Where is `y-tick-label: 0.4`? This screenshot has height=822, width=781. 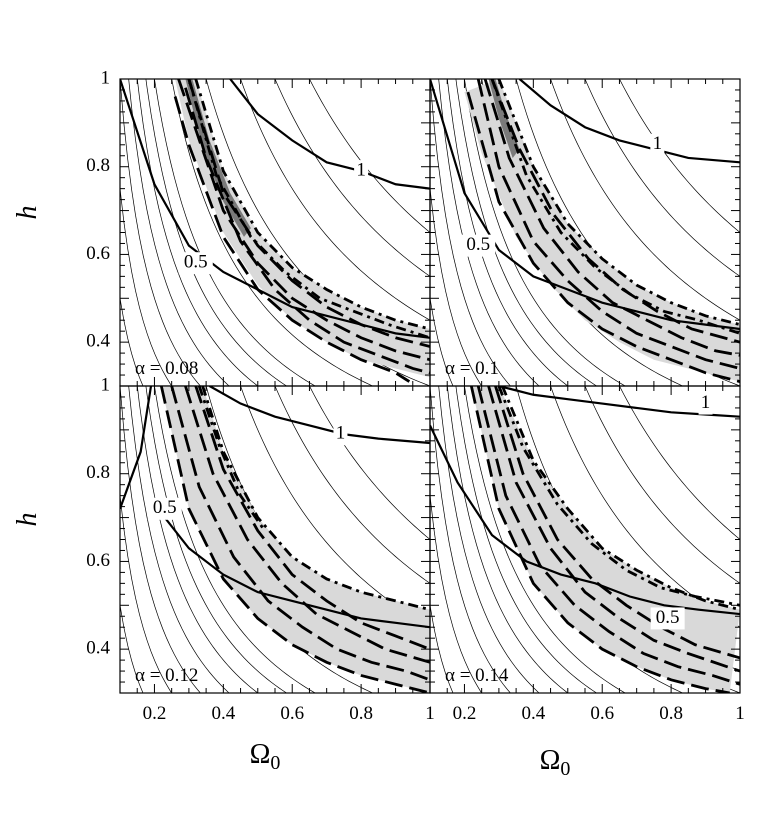 y-tick-label: 0.4 is located at coordinates (98, 341).